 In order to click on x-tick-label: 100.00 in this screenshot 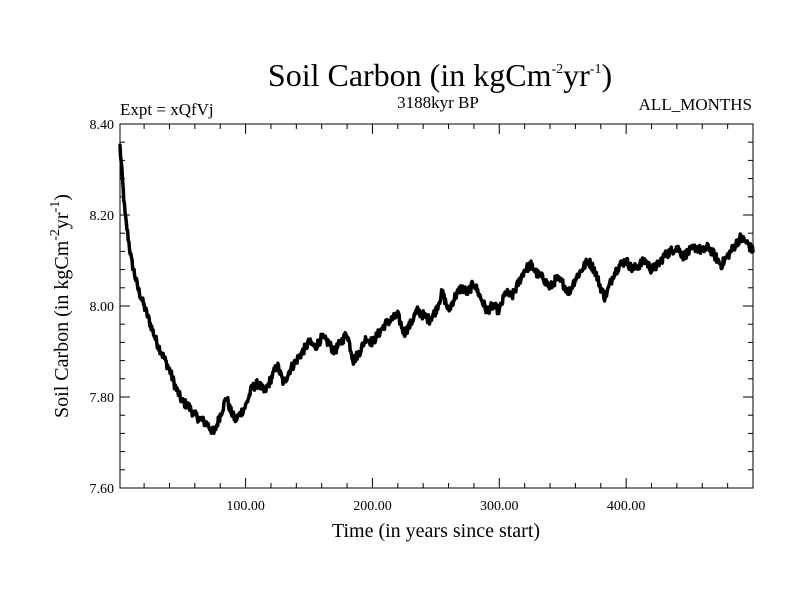, I will do `click(245, 506)`.